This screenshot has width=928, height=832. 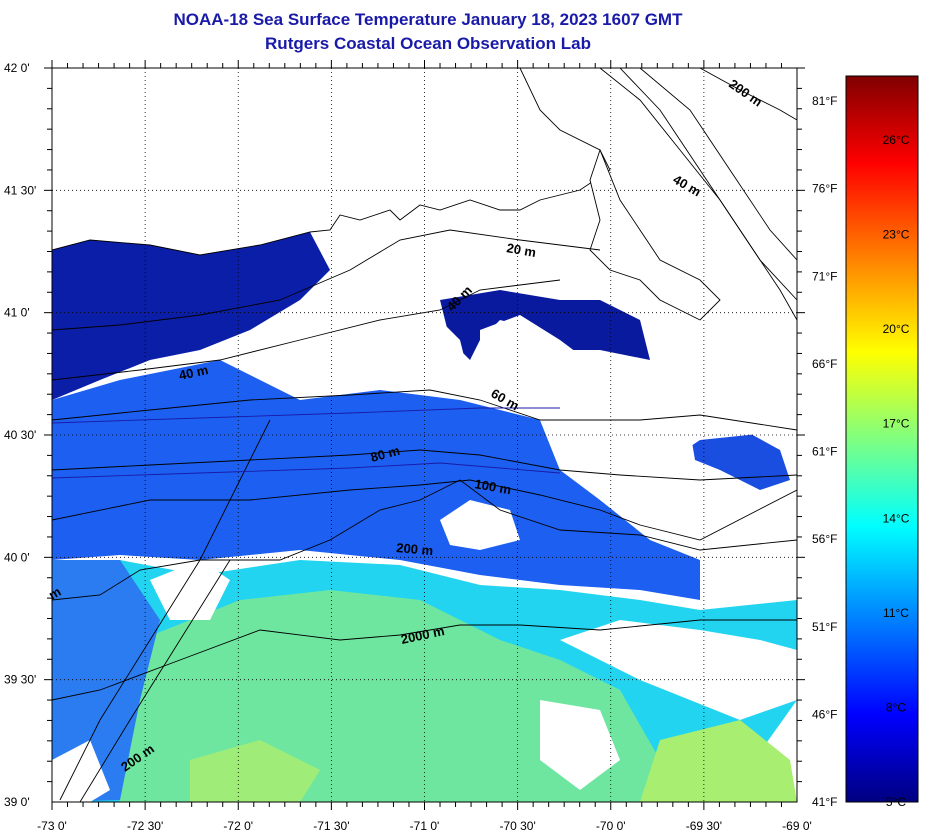 What do you see at coordinates (106, 681) in the screenshot?
I see `sst-blue-south` at bounding box center [106, 681].